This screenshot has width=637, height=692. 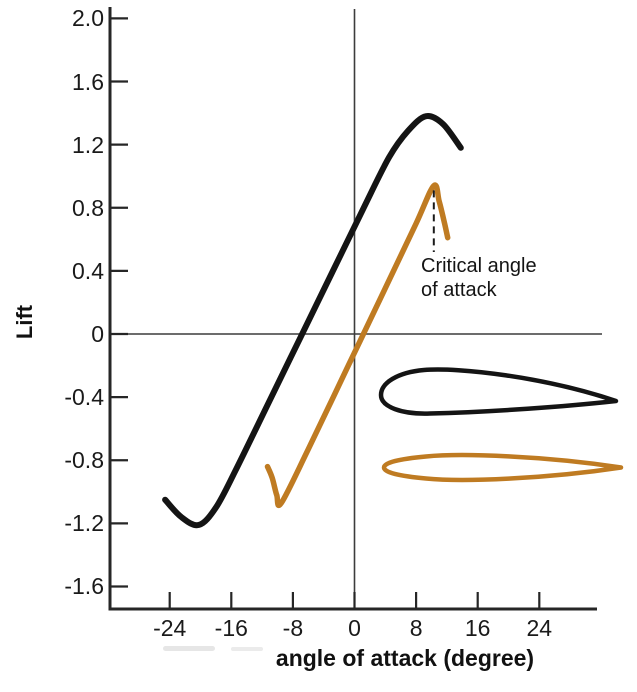 I want to click on y-axis-title: Lift, so click(x=24, y=322).